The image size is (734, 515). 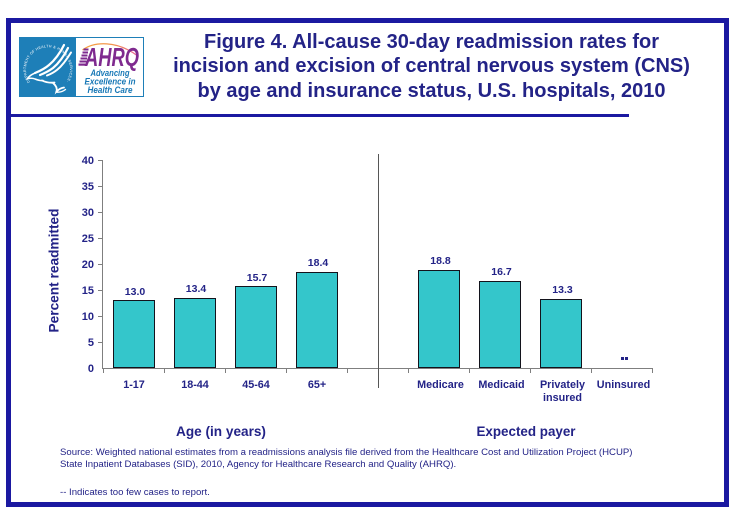 What do you see at coordinates (110, 82) in the screenshot?
I see `svg-text: Excellence in` at bounding box center [110, 82].